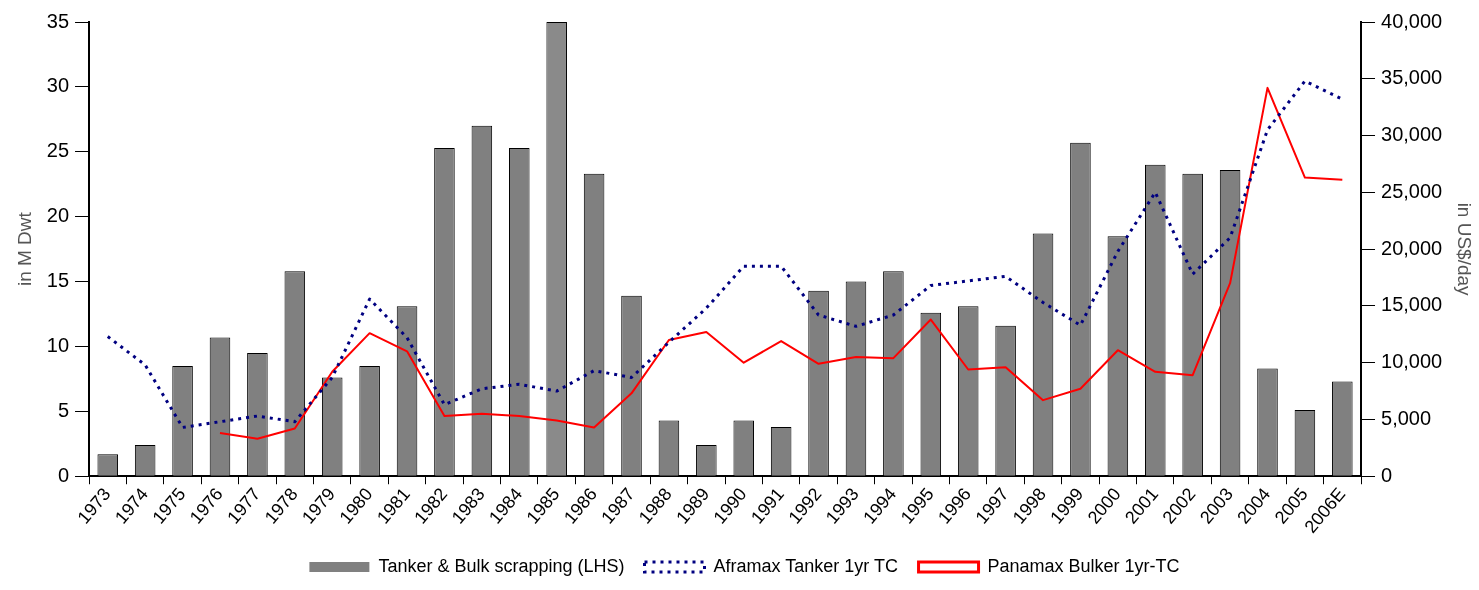  Describe the element at coordinates (1406, 417) in the screenshot. I see `y2-tick-label: 5,000` at that location.